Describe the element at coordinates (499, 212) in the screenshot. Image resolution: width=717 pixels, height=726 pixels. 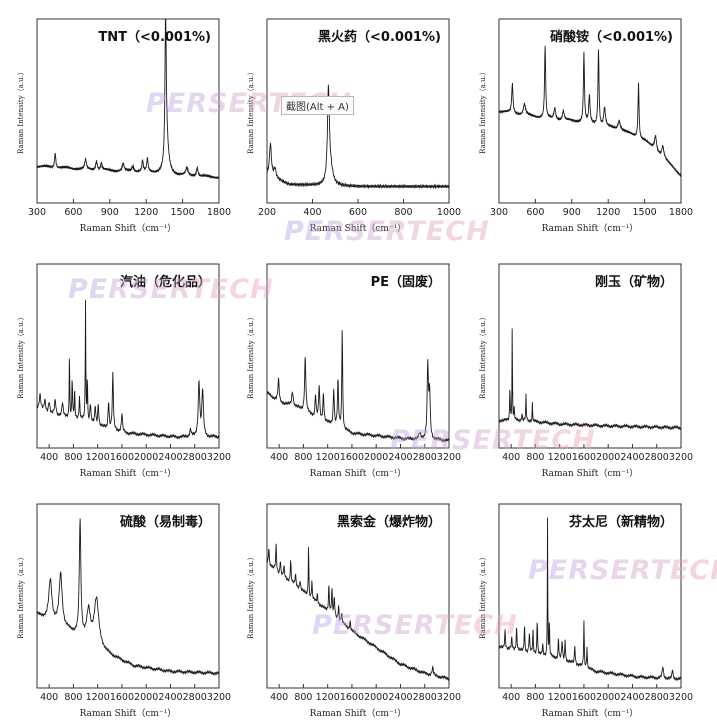
I see `x-tick-label: 300` at that location.